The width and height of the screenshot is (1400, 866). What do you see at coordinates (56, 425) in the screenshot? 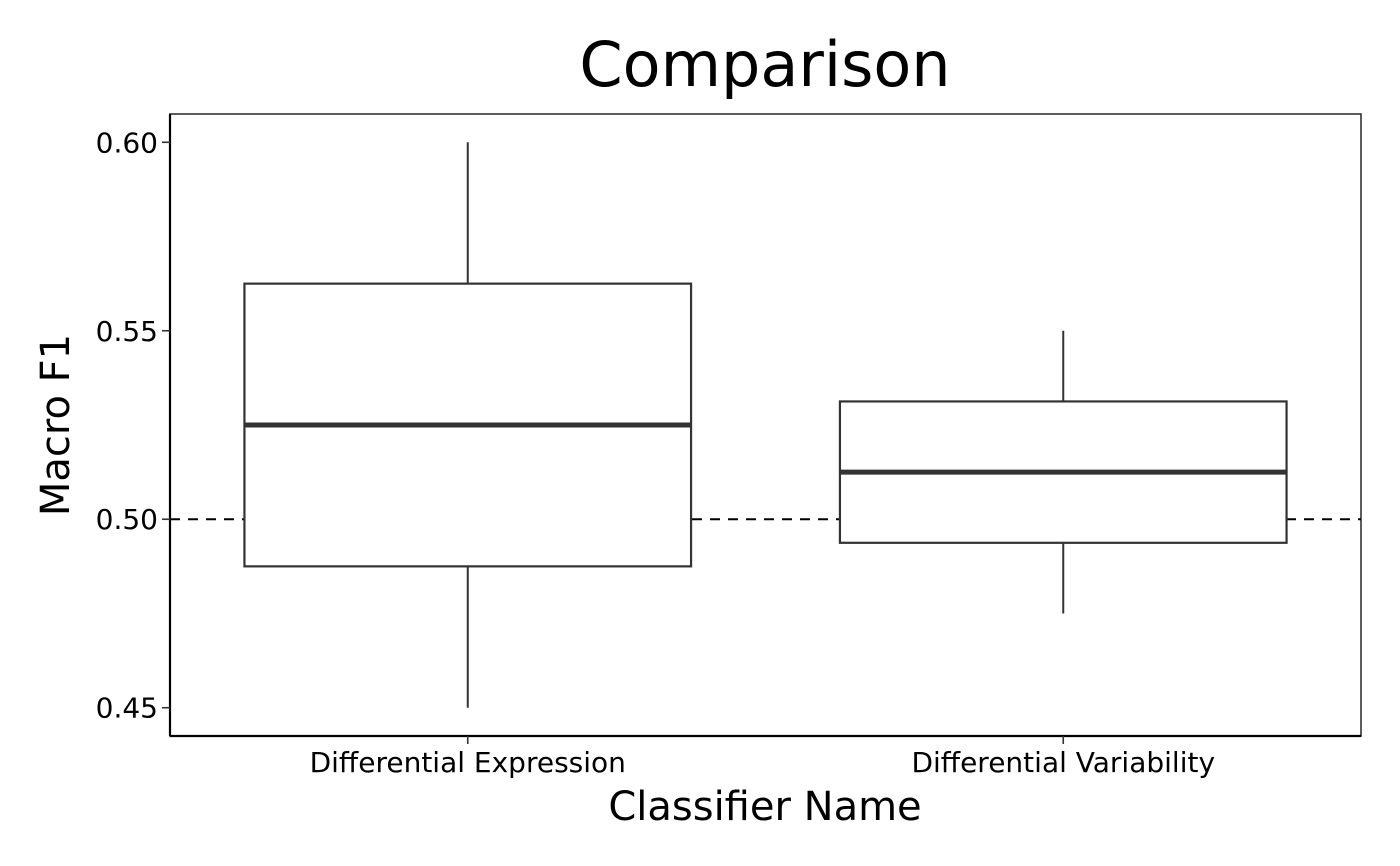
I see `y-axis-label: Macro F1` at bounding box center [56, 425].